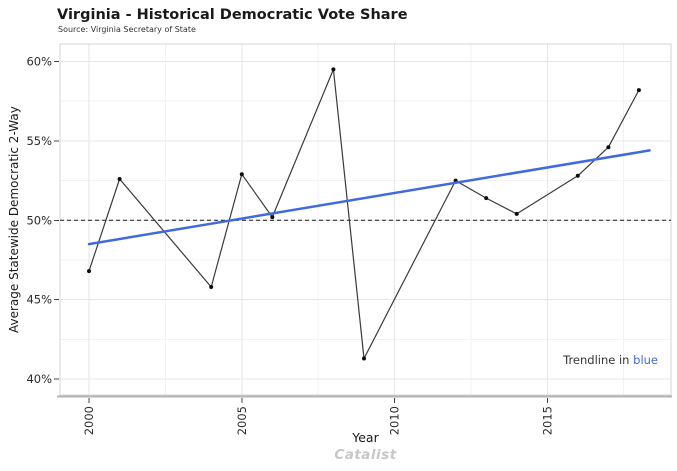 The width and height of the screenshot is (677, 471). What do you see at coordinates (645, 360) in the screenshot?
I see `trendline-annotation-highlight: blue` at bounding box center [645, 360].